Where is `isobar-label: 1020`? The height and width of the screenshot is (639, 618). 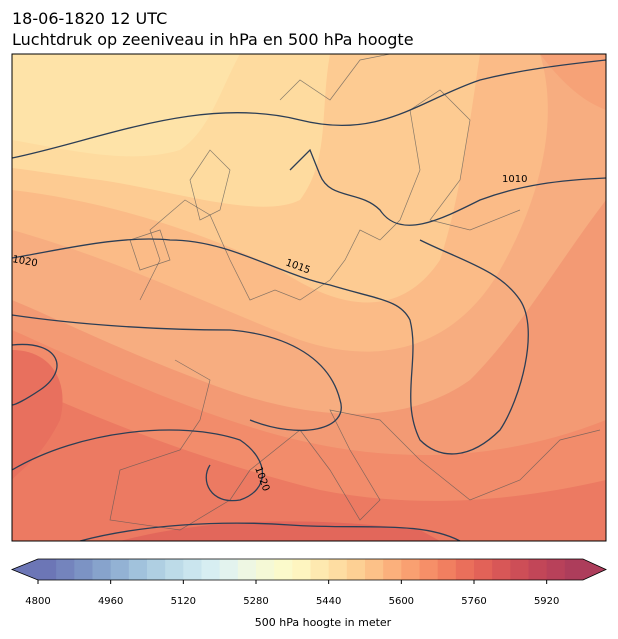 isobar-label: 1020 is located at coordinates (24, 261).